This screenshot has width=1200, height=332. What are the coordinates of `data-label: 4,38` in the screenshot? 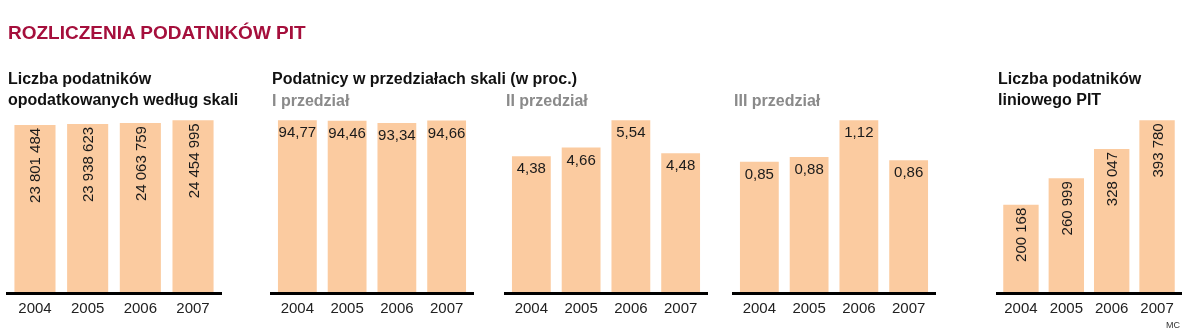 It's located at (531, 168).